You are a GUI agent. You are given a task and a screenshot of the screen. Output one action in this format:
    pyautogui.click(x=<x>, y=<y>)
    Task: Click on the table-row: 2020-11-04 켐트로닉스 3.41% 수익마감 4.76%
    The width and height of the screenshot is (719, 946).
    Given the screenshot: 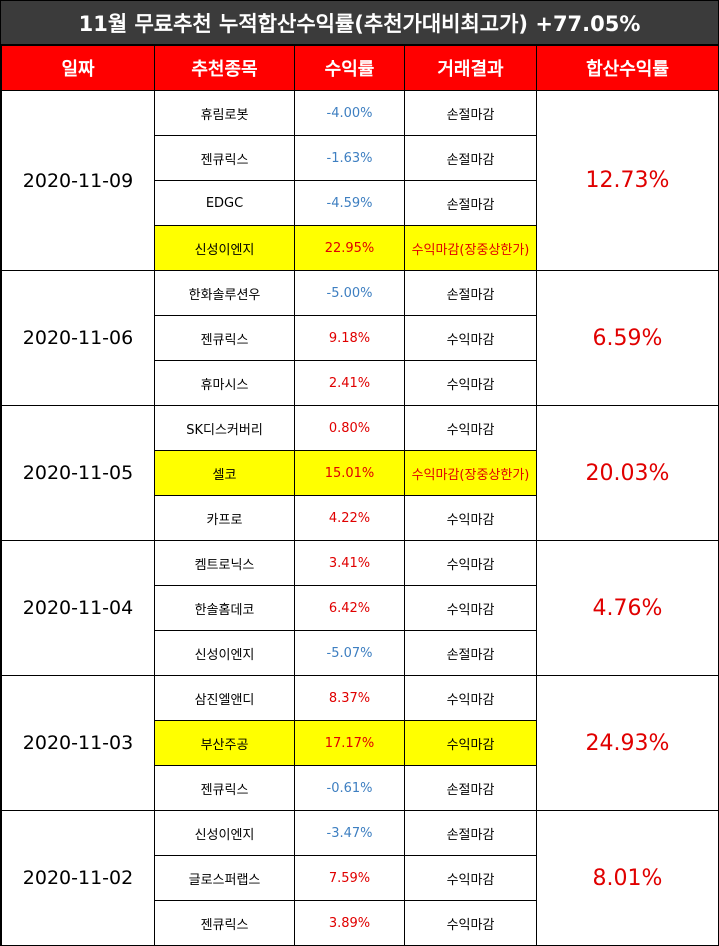 What is the action you would take?
    pyautogui.click(x=360, y=608)
    